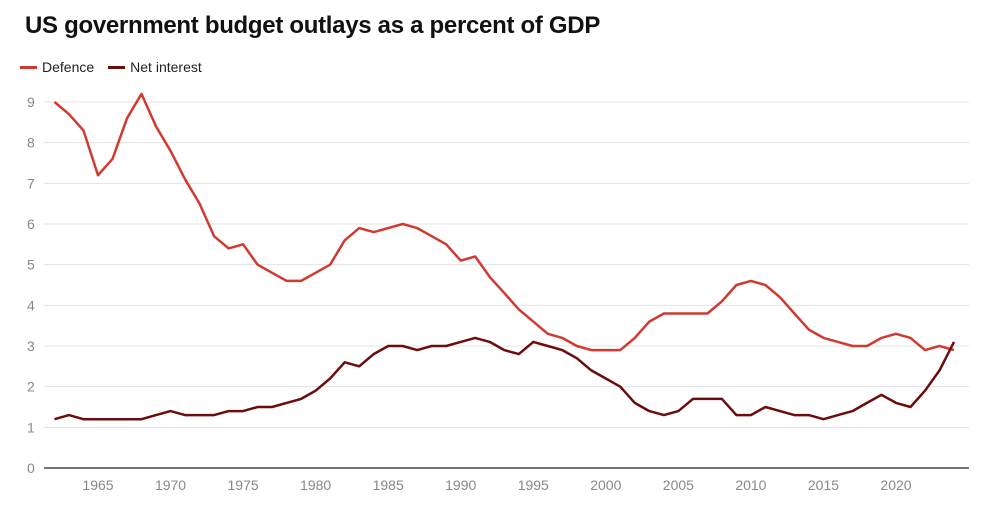 Image resolution: width=1008 pixels, height=515 pixels. Describe the element at coordinates (388, 485) in the screenshot. I see `x-tick-label: 1985` at that location.